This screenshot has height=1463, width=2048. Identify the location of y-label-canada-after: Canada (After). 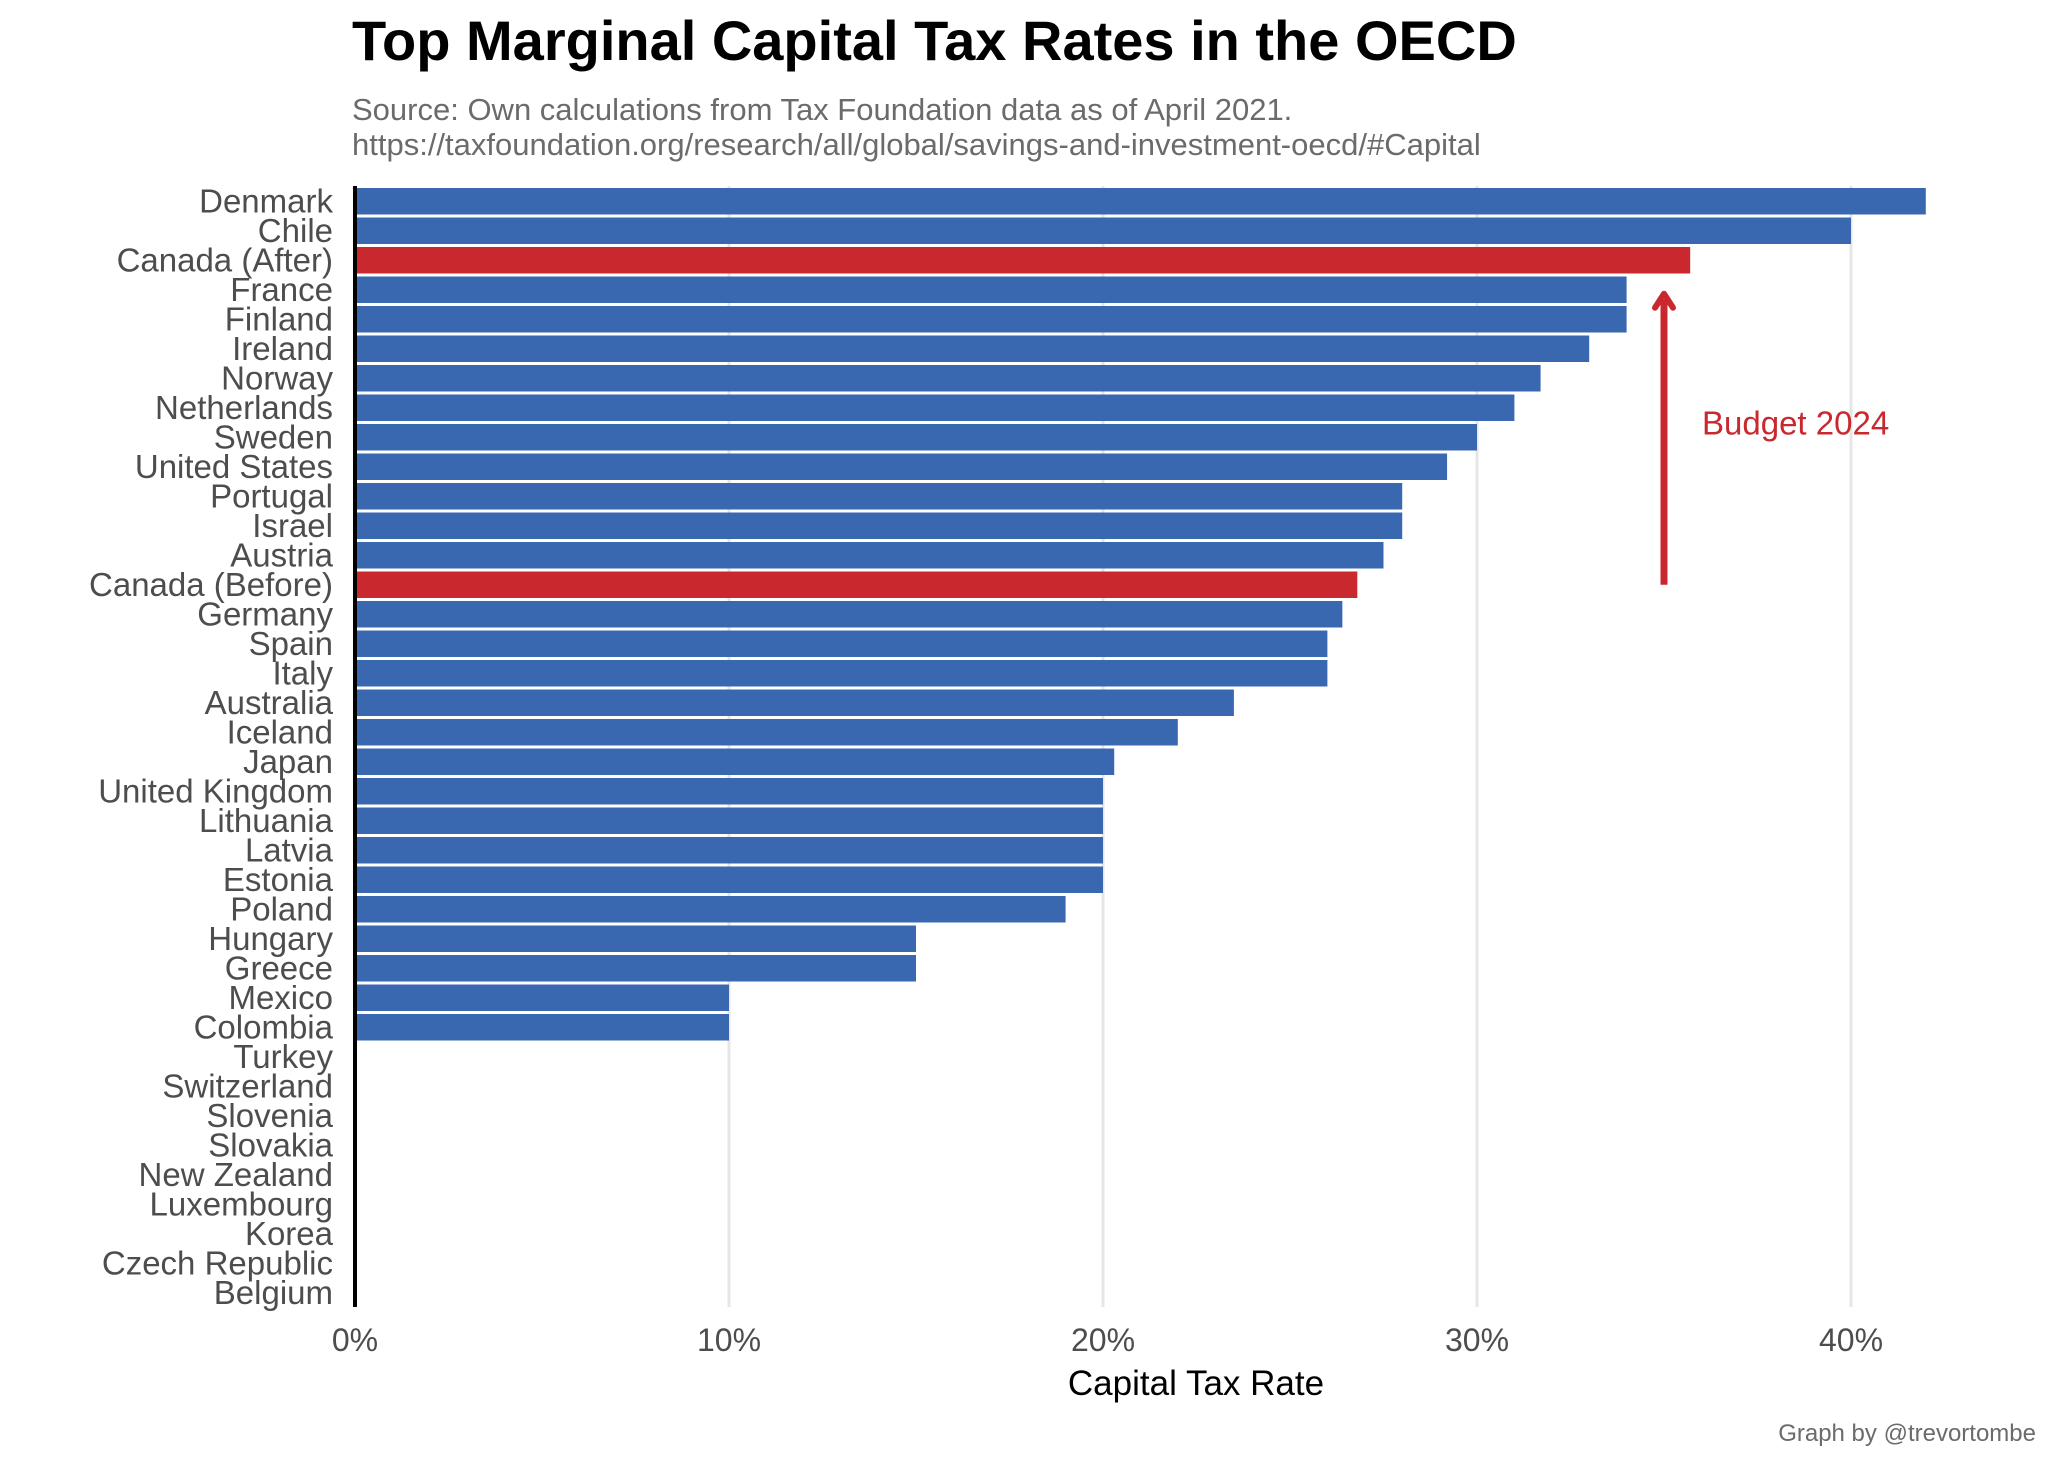
(225, 259).